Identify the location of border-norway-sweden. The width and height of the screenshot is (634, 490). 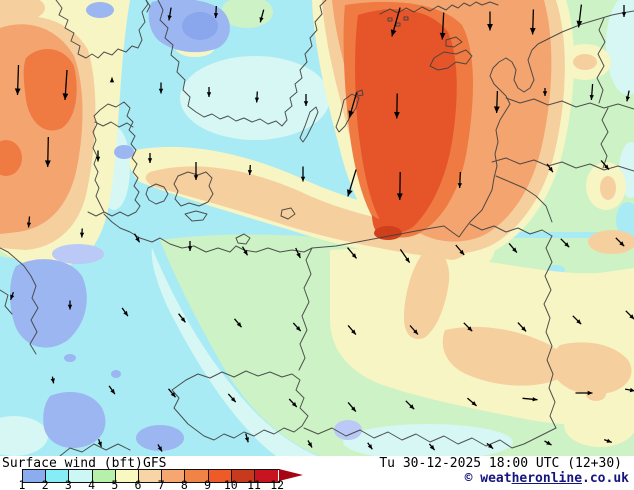
(148, 6).